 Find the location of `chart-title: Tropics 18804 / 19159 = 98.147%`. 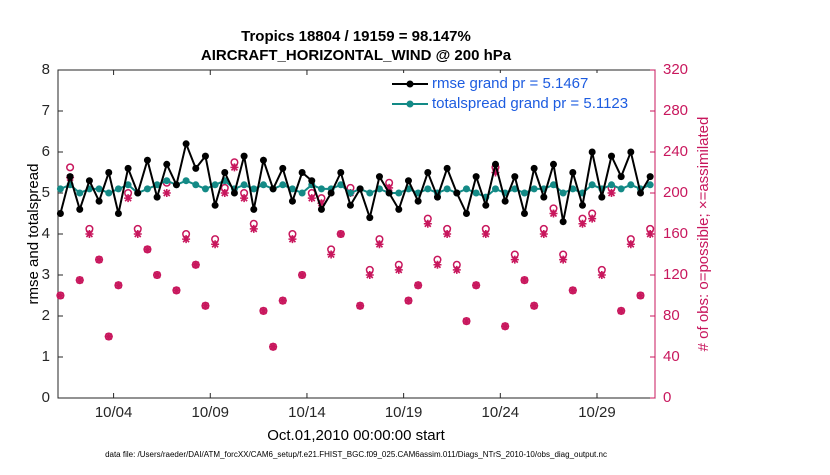

chart-title: Tropics 18804 / 19159 = 98.147% is located at coordinates (356, 36).